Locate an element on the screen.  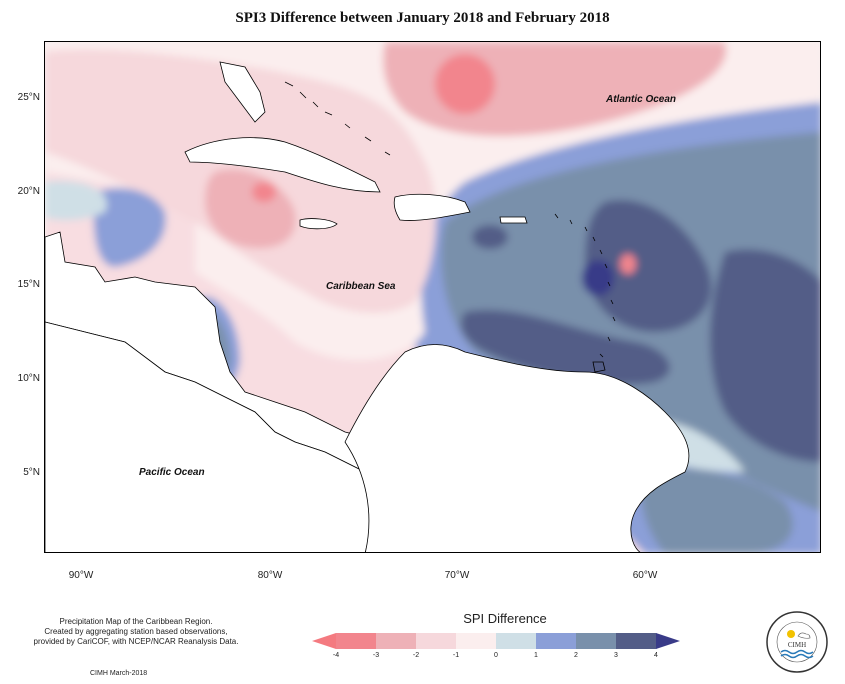
logo-text: CIMH is located at coordinates (797, 645).